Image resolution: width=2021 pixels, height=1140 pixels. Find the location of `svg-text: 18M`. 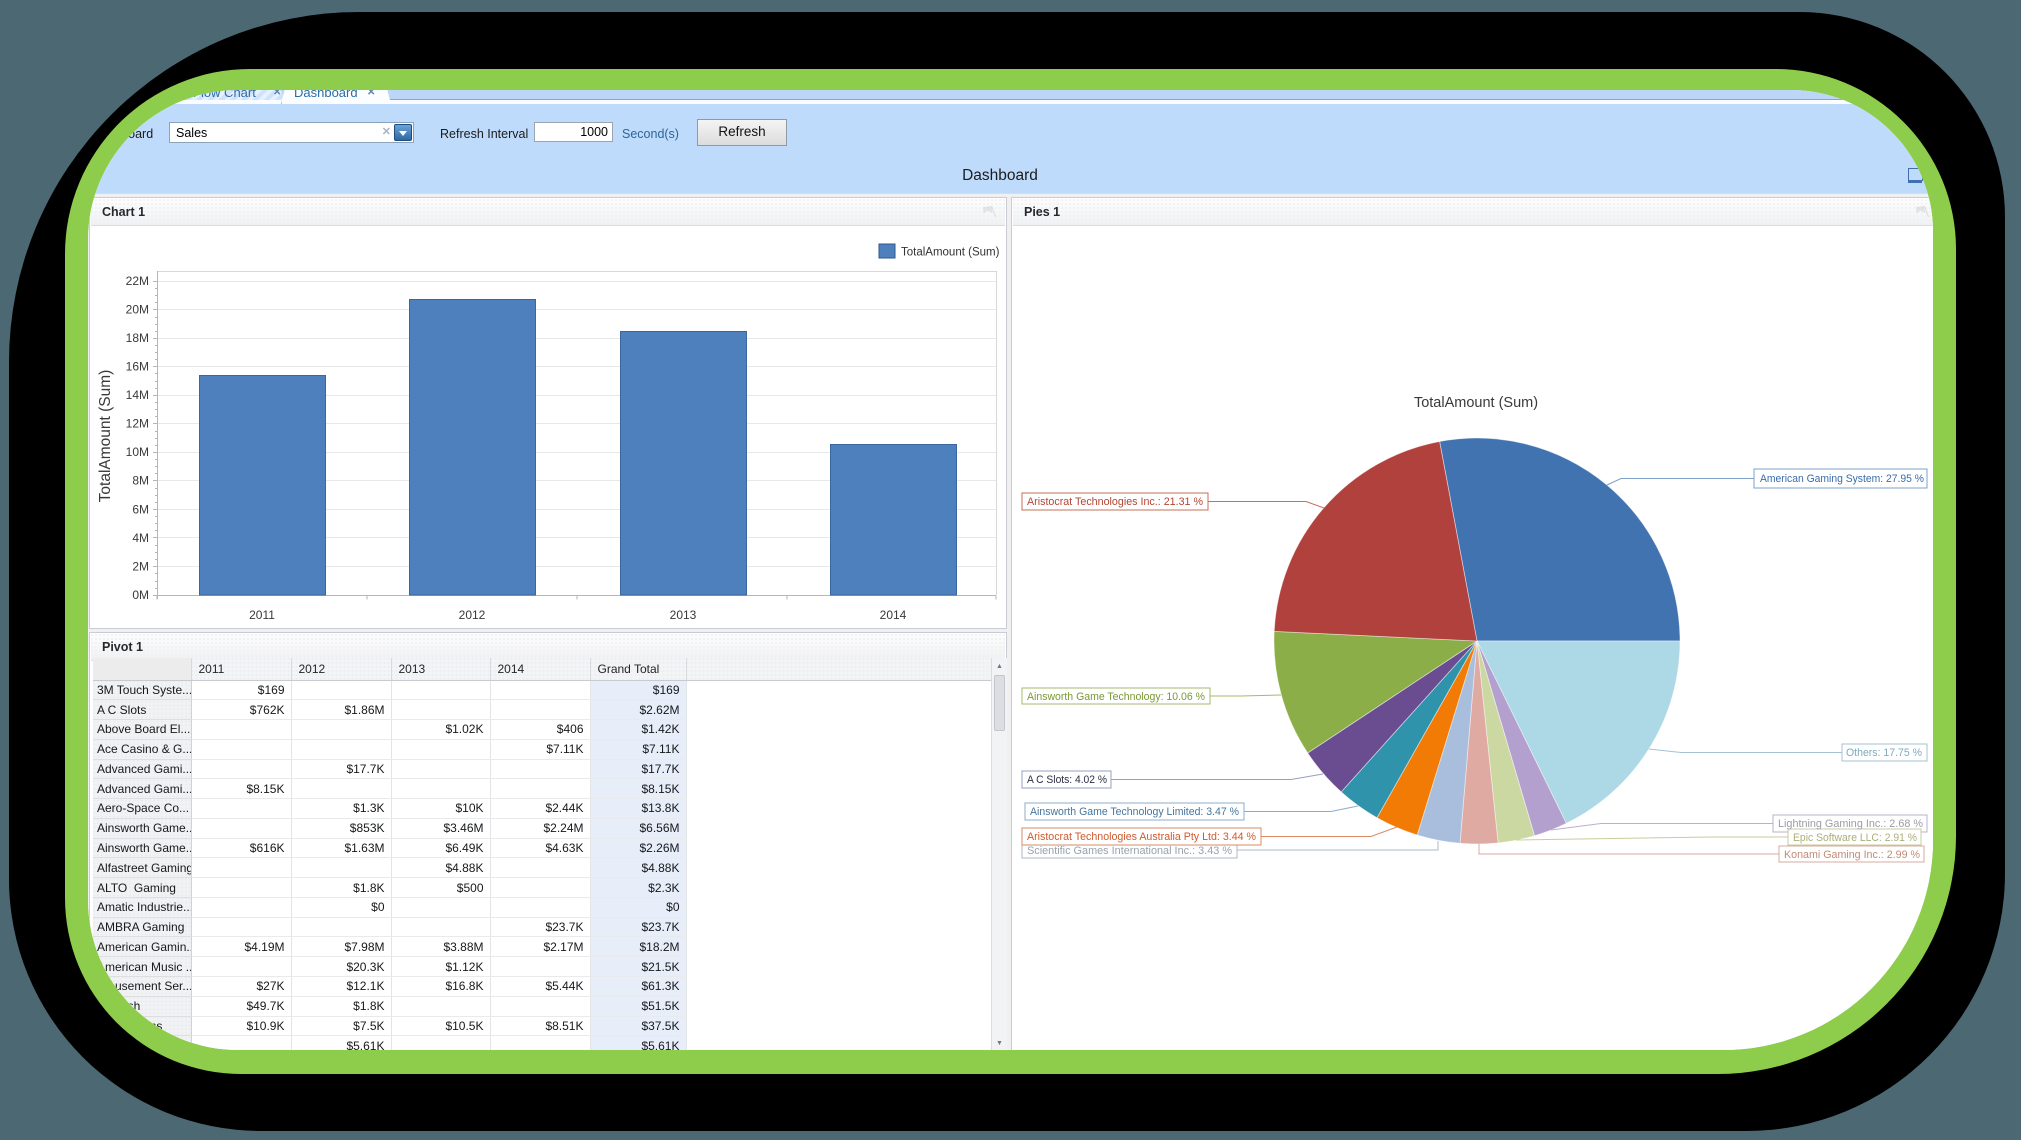

svg-text: 18M is located at coordinates (137, 338).